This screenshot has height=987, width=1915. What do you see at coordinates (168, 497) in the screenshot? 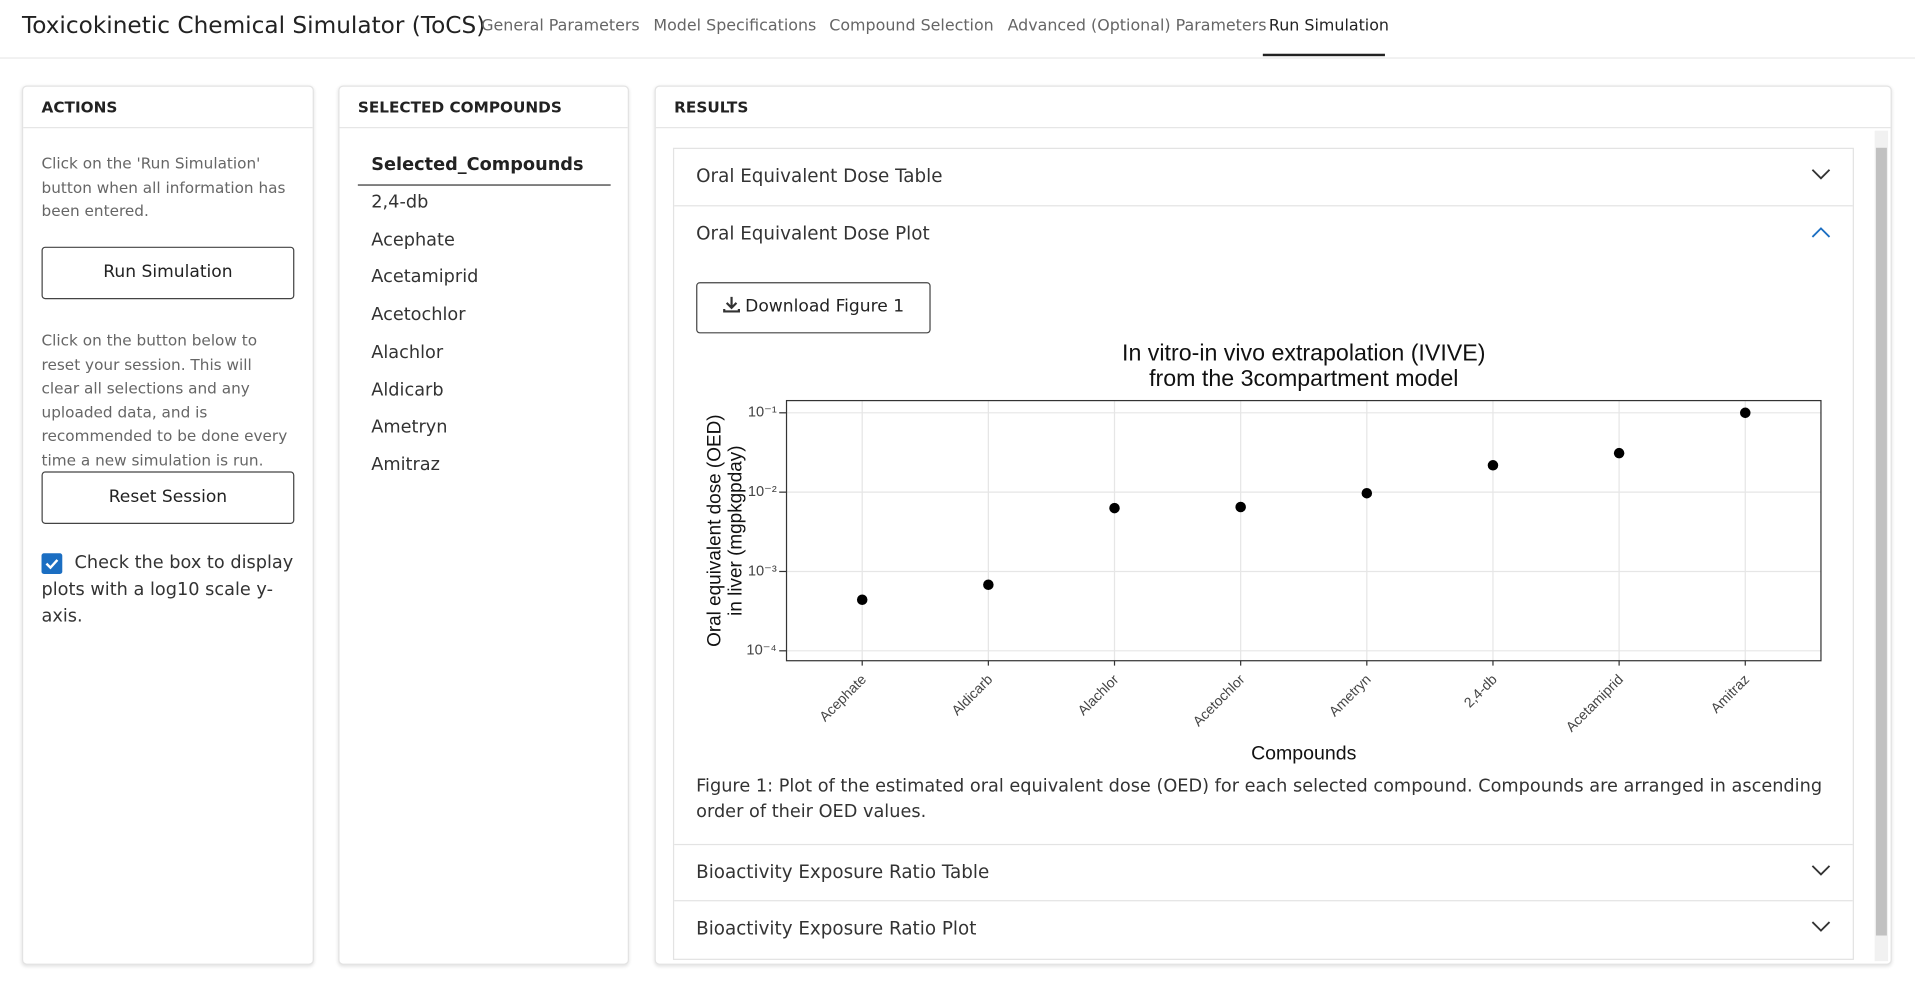
I see `reset-button: Reset Session` at bounding box center [168, 497].